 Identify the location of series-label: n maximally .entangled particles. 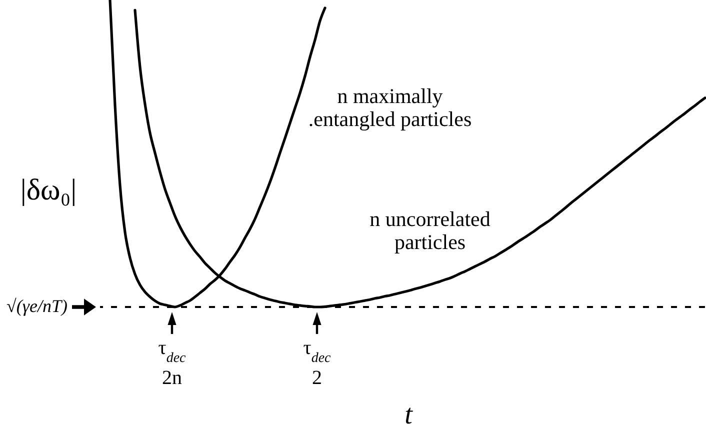
(390, 107).